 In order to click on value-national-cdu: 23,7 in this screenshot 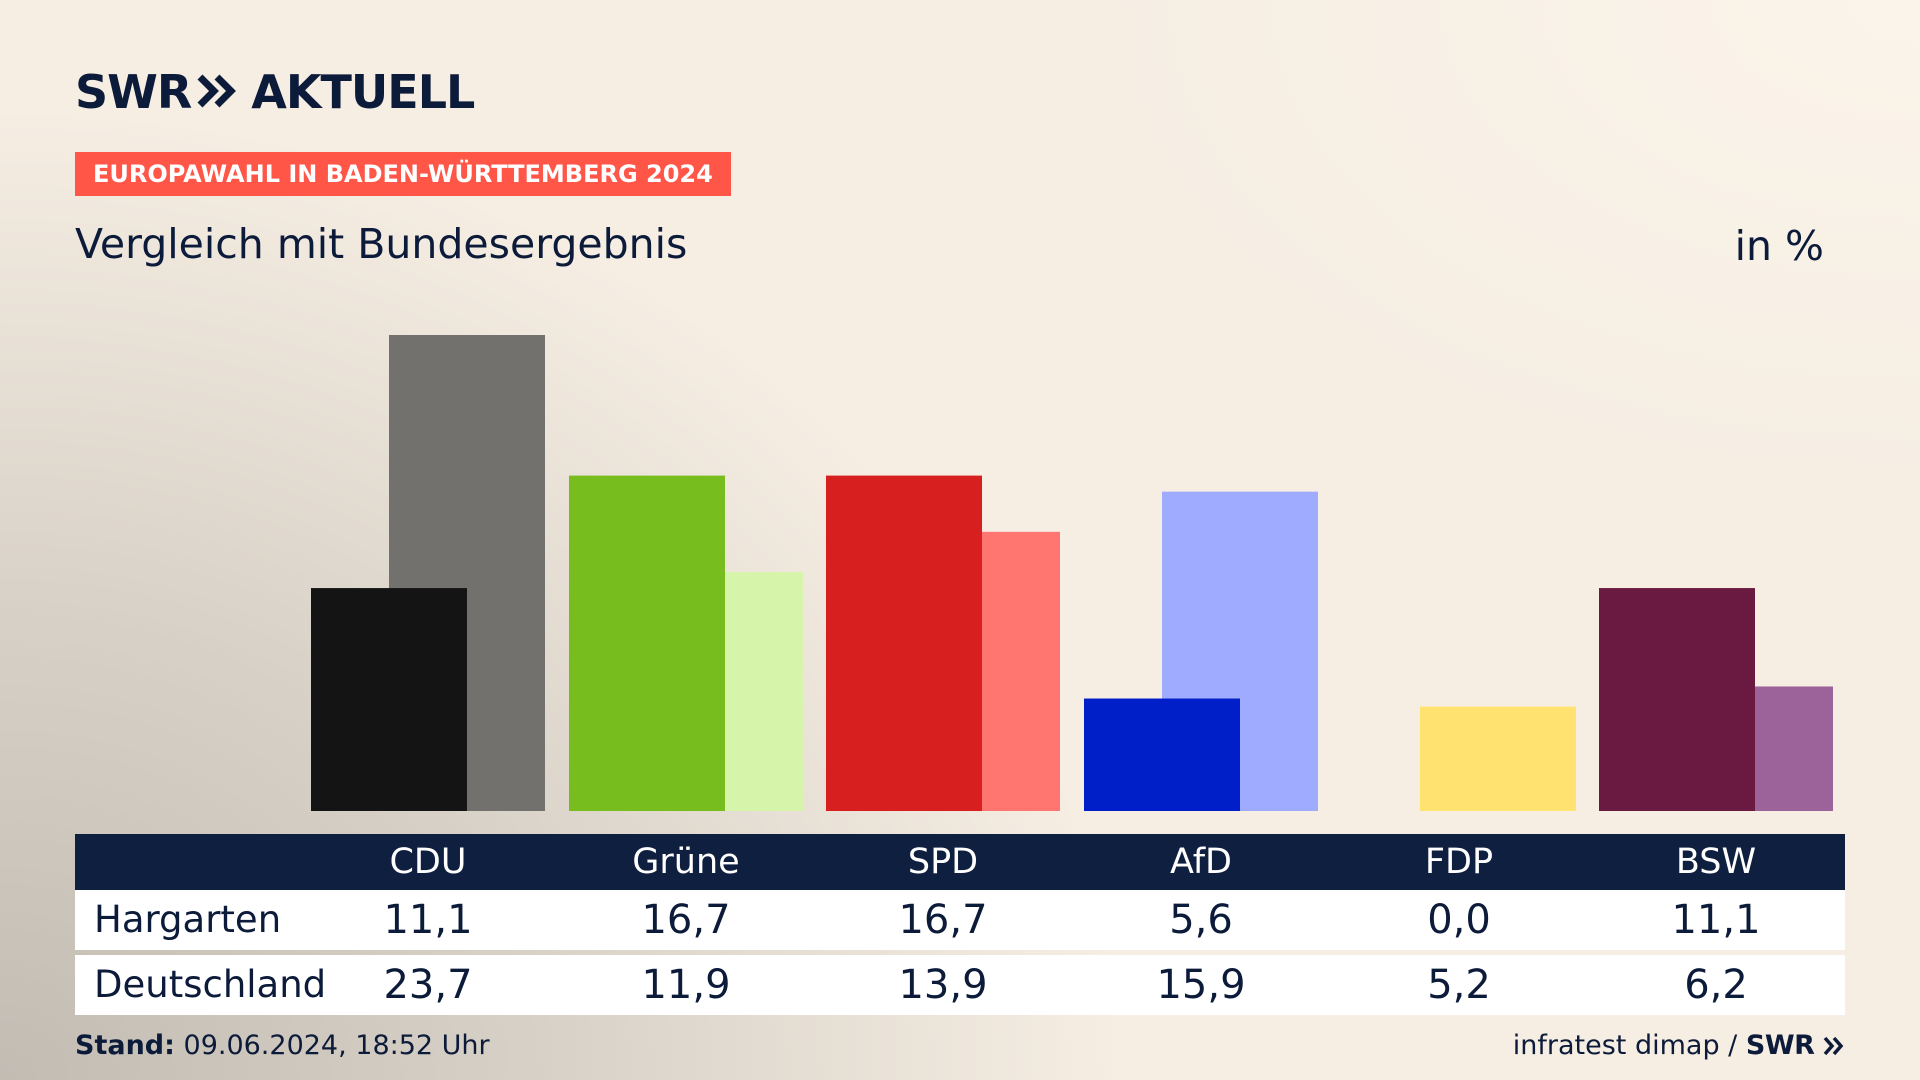, I will do `click(428, 985)`.